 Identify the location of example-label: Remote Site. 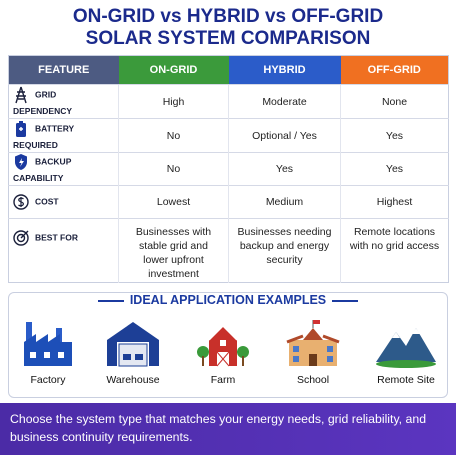
(406, 380).